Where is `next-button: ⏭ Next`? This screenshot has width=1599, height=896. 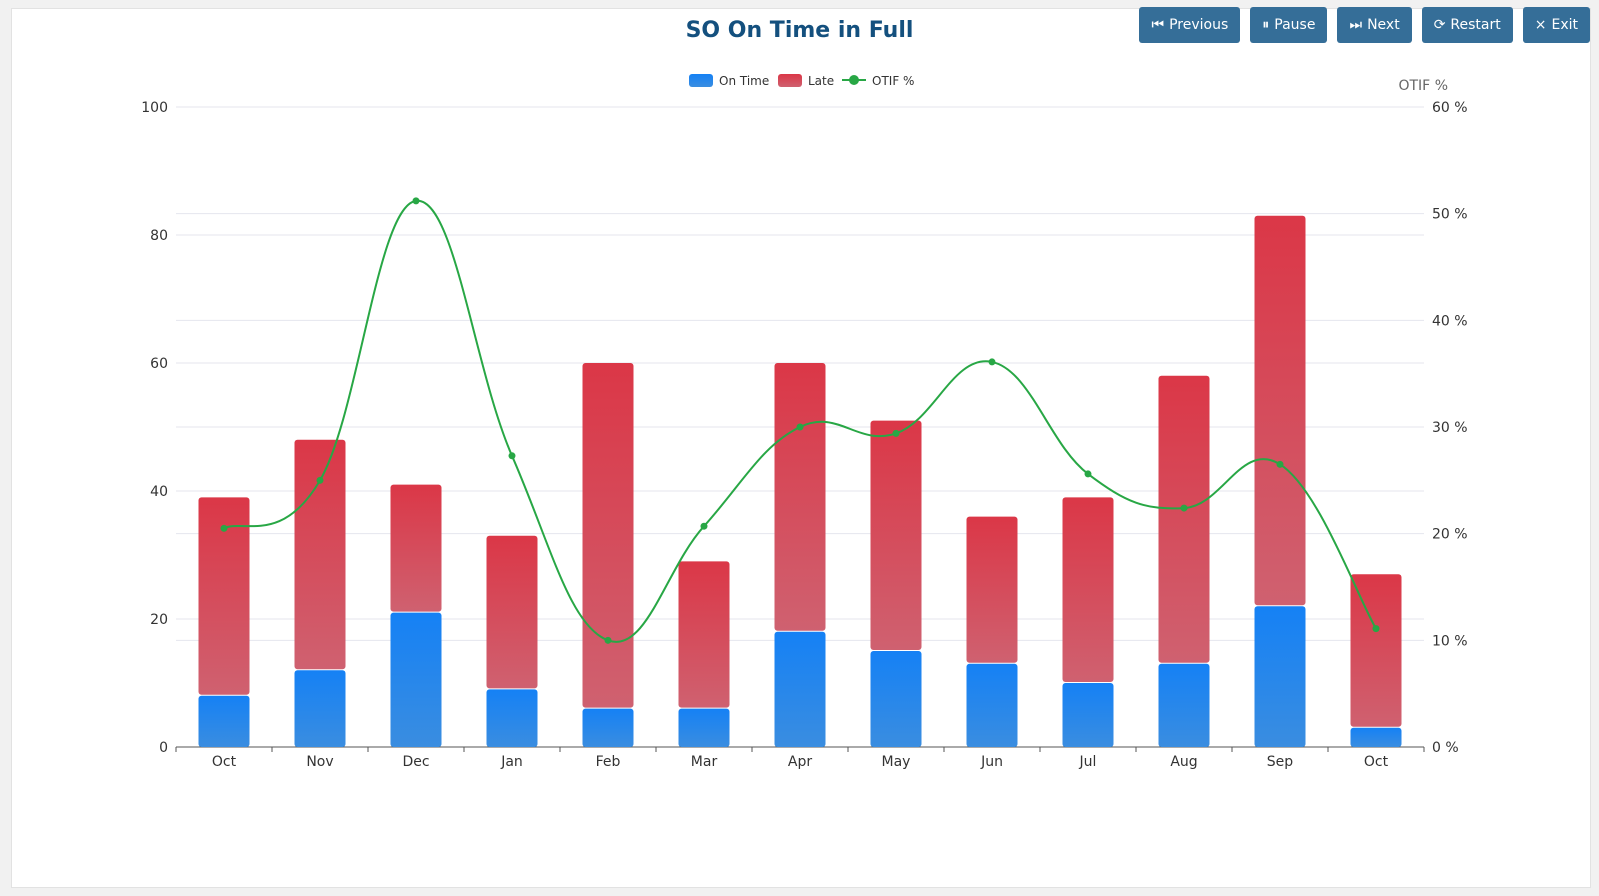 next-button: ⏭ Next is located at coordinates (1374, 25).